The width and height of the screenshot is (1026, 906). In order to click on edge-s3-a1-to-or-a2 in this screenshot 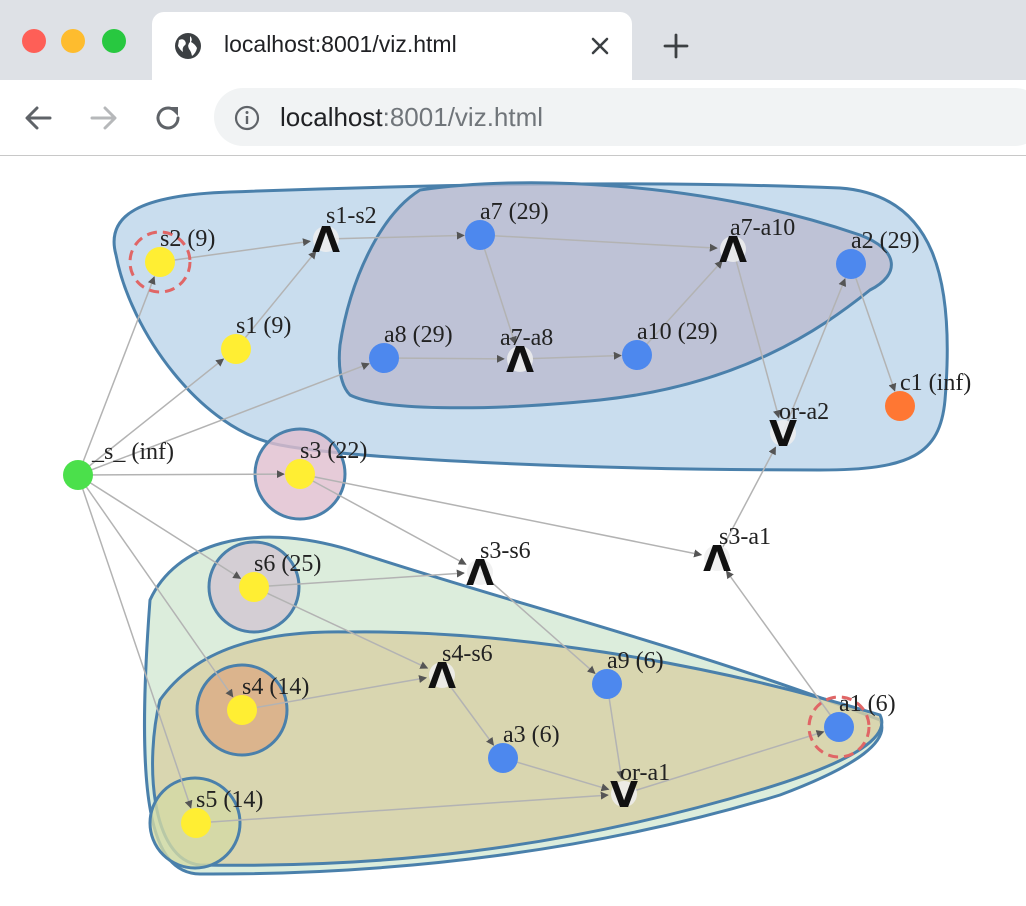, I will do `click(746, 502)`.